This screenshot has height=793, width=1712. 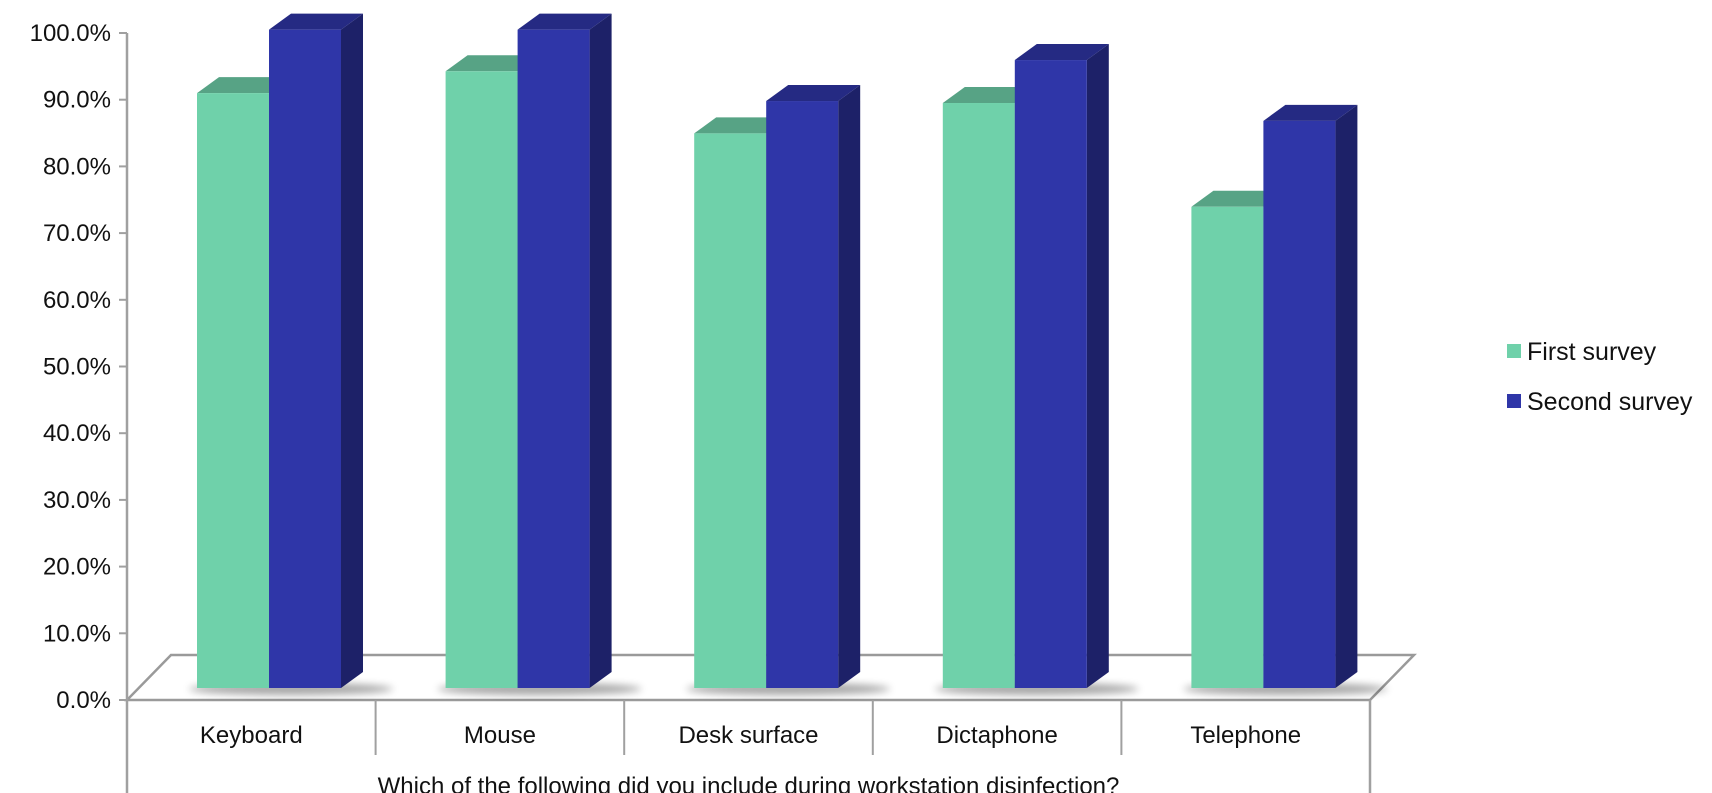 I want to click on category-label: Mouse, so click(x=500, y=735).